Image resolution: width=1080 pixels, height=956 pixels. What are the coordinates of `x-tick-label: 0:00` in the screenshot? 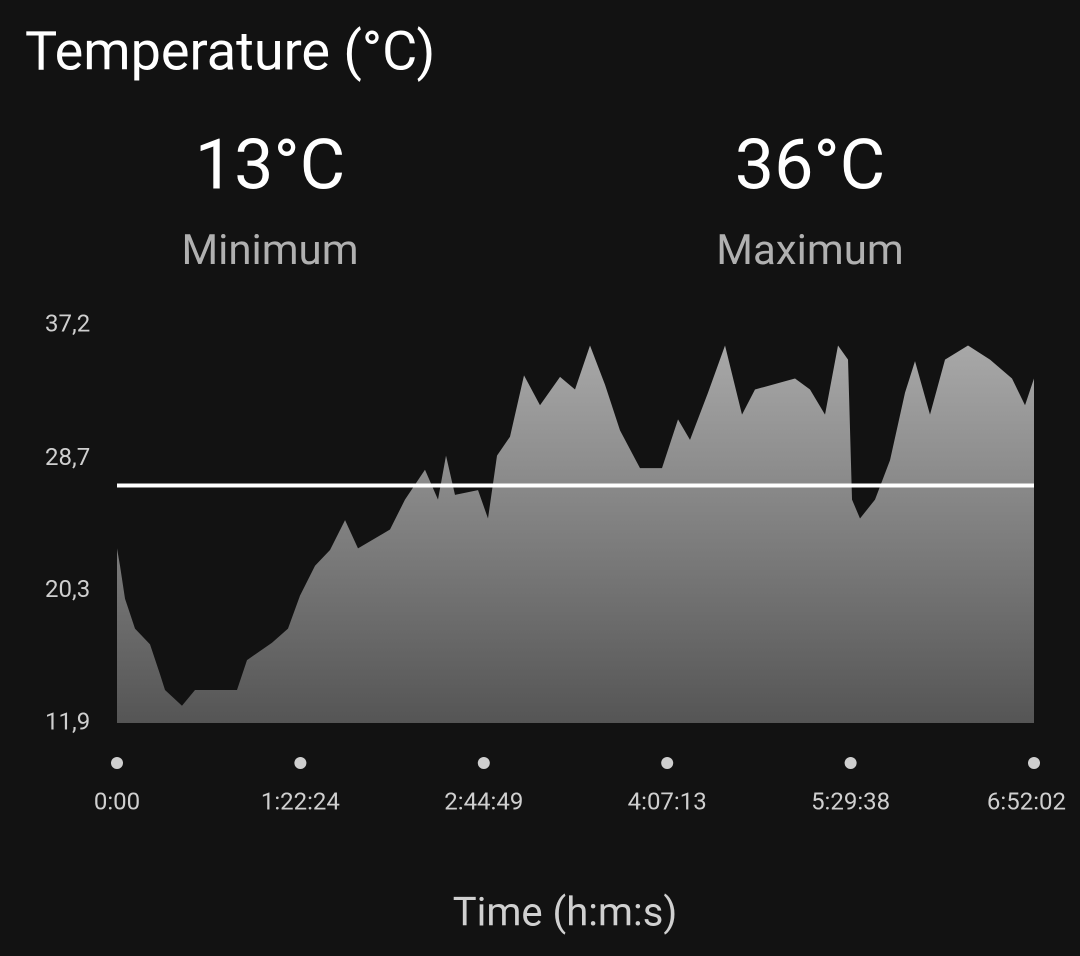 It's located at (117, 801).